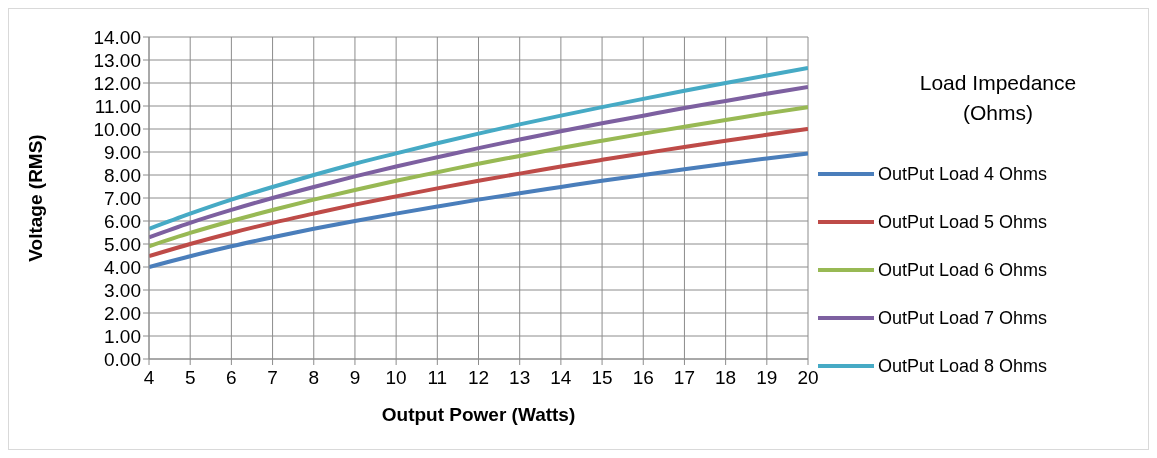 Image resolution: width=1157 pixels, height=458 pixels. Describe the element at coordinates (726, 378) in the screenshot. I see `x-tick-label: 18` at that location.